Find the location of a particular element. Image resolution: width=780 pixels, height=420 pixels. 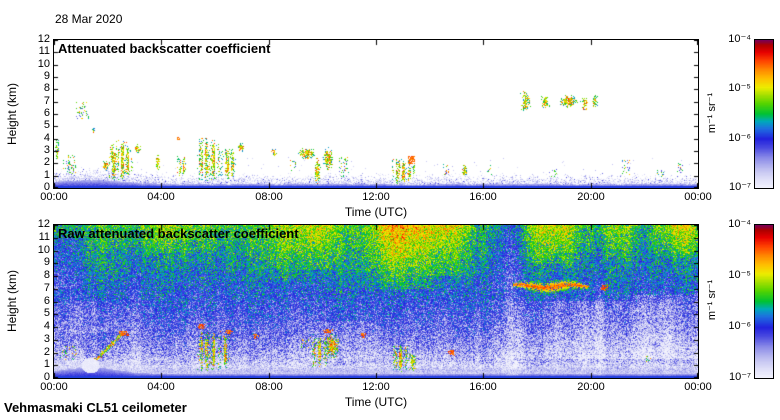

colorbar-bottom is located at coordinates (764, 301).